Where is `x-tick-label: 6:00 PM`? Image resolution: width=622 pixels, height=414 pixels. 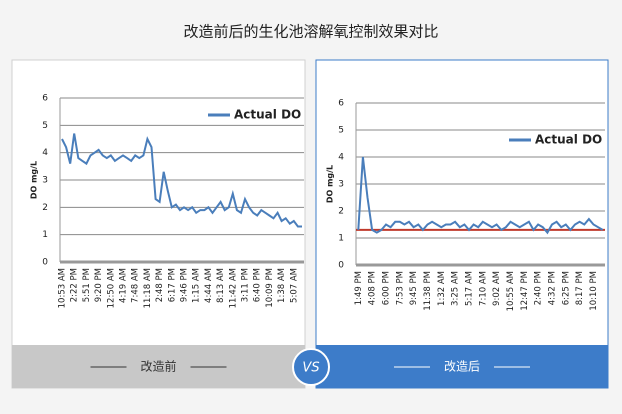 x-tick-label: 6:00 PM is located at coordinates (386, 288).